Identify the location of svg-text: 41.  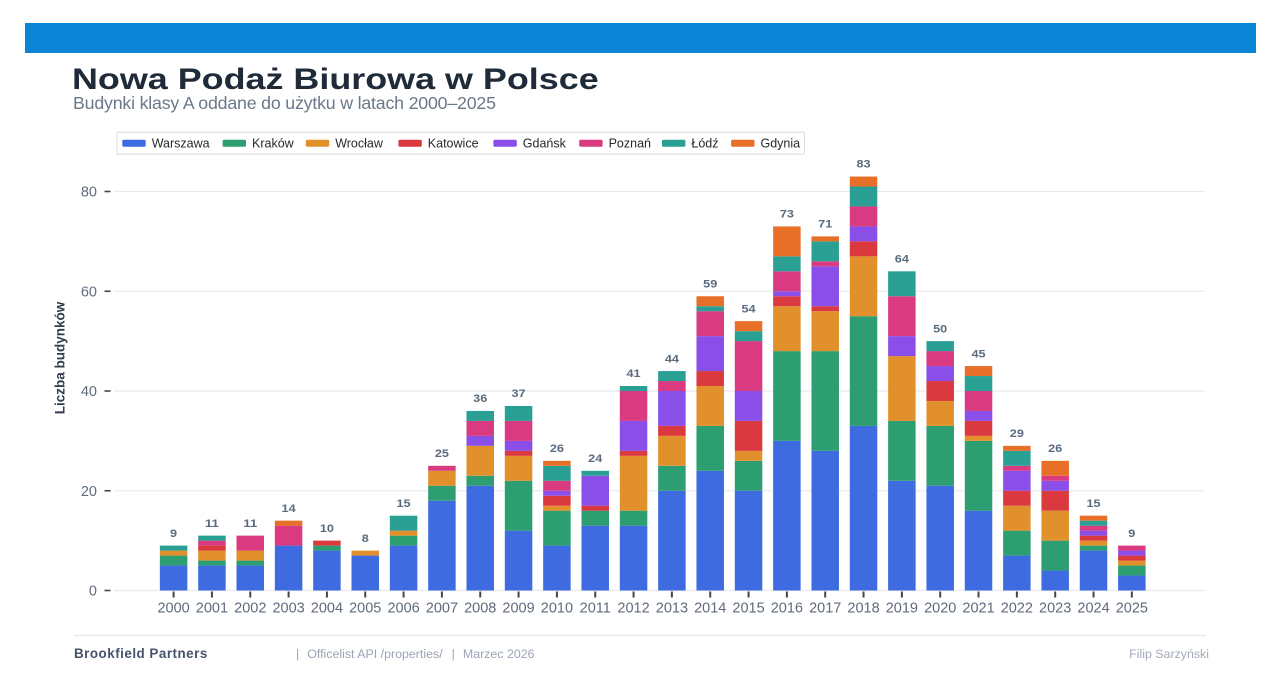
(634, 374).